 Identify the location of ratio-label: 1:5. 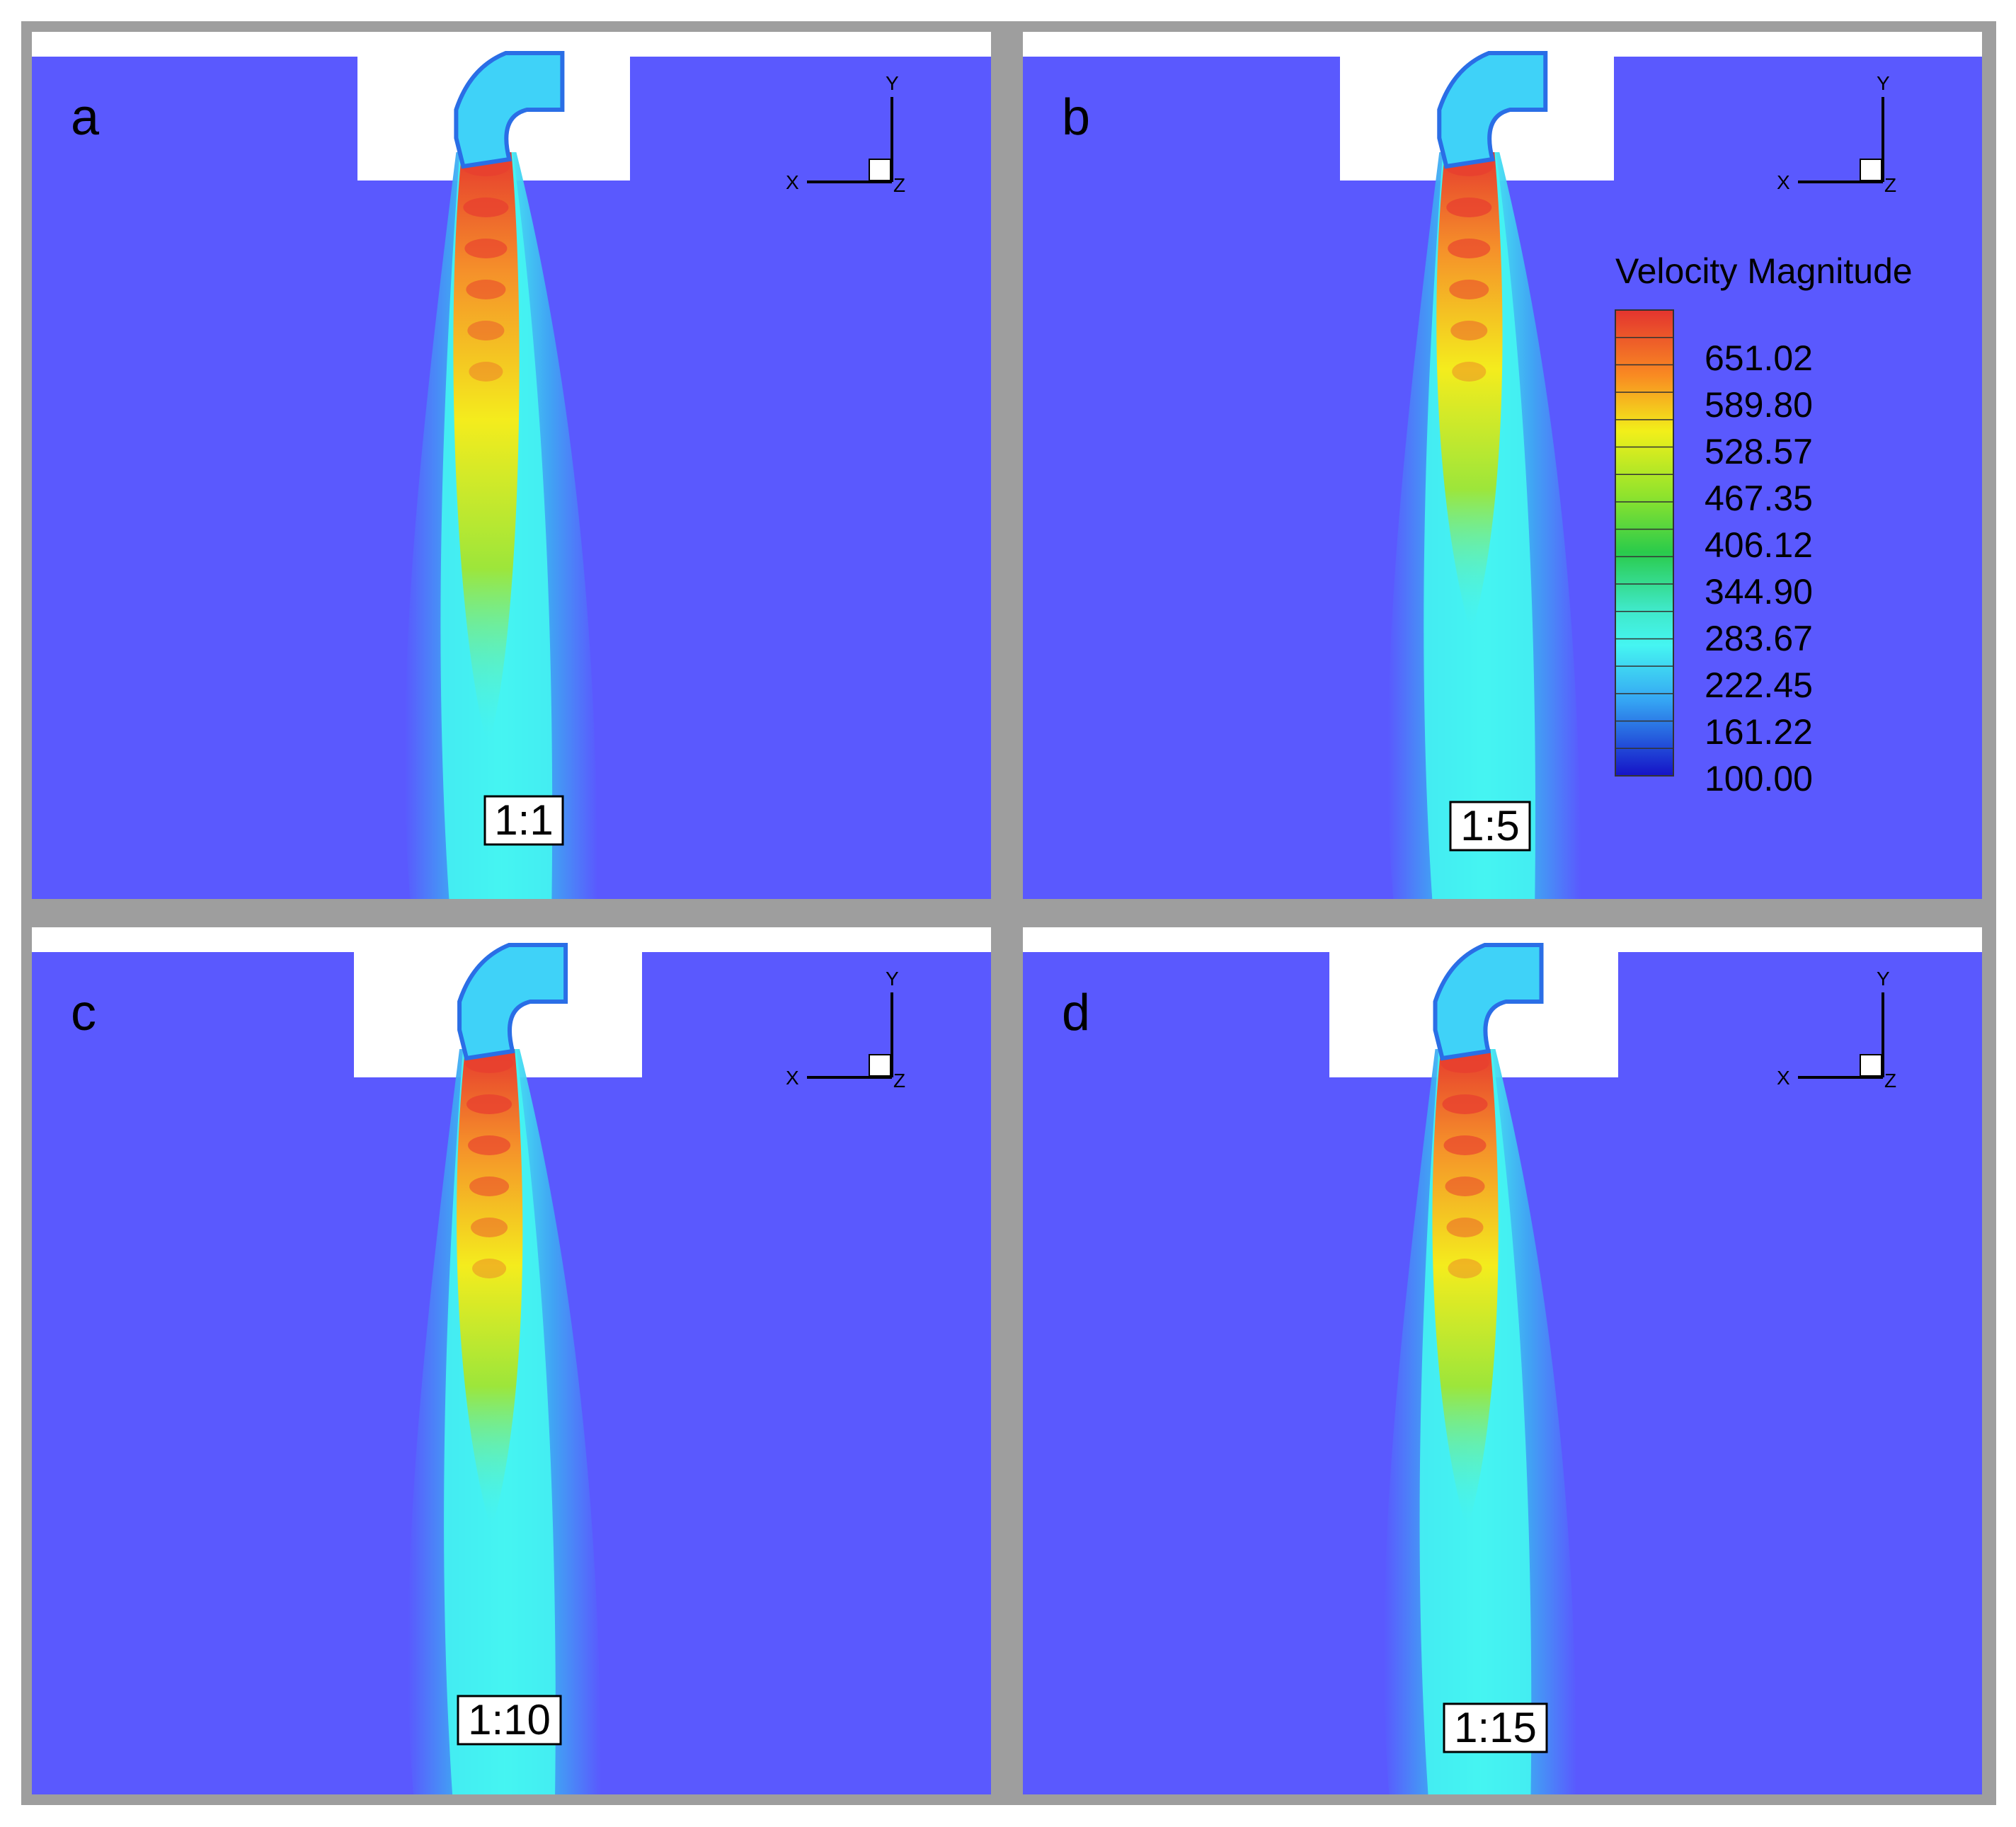
(1489, 825).